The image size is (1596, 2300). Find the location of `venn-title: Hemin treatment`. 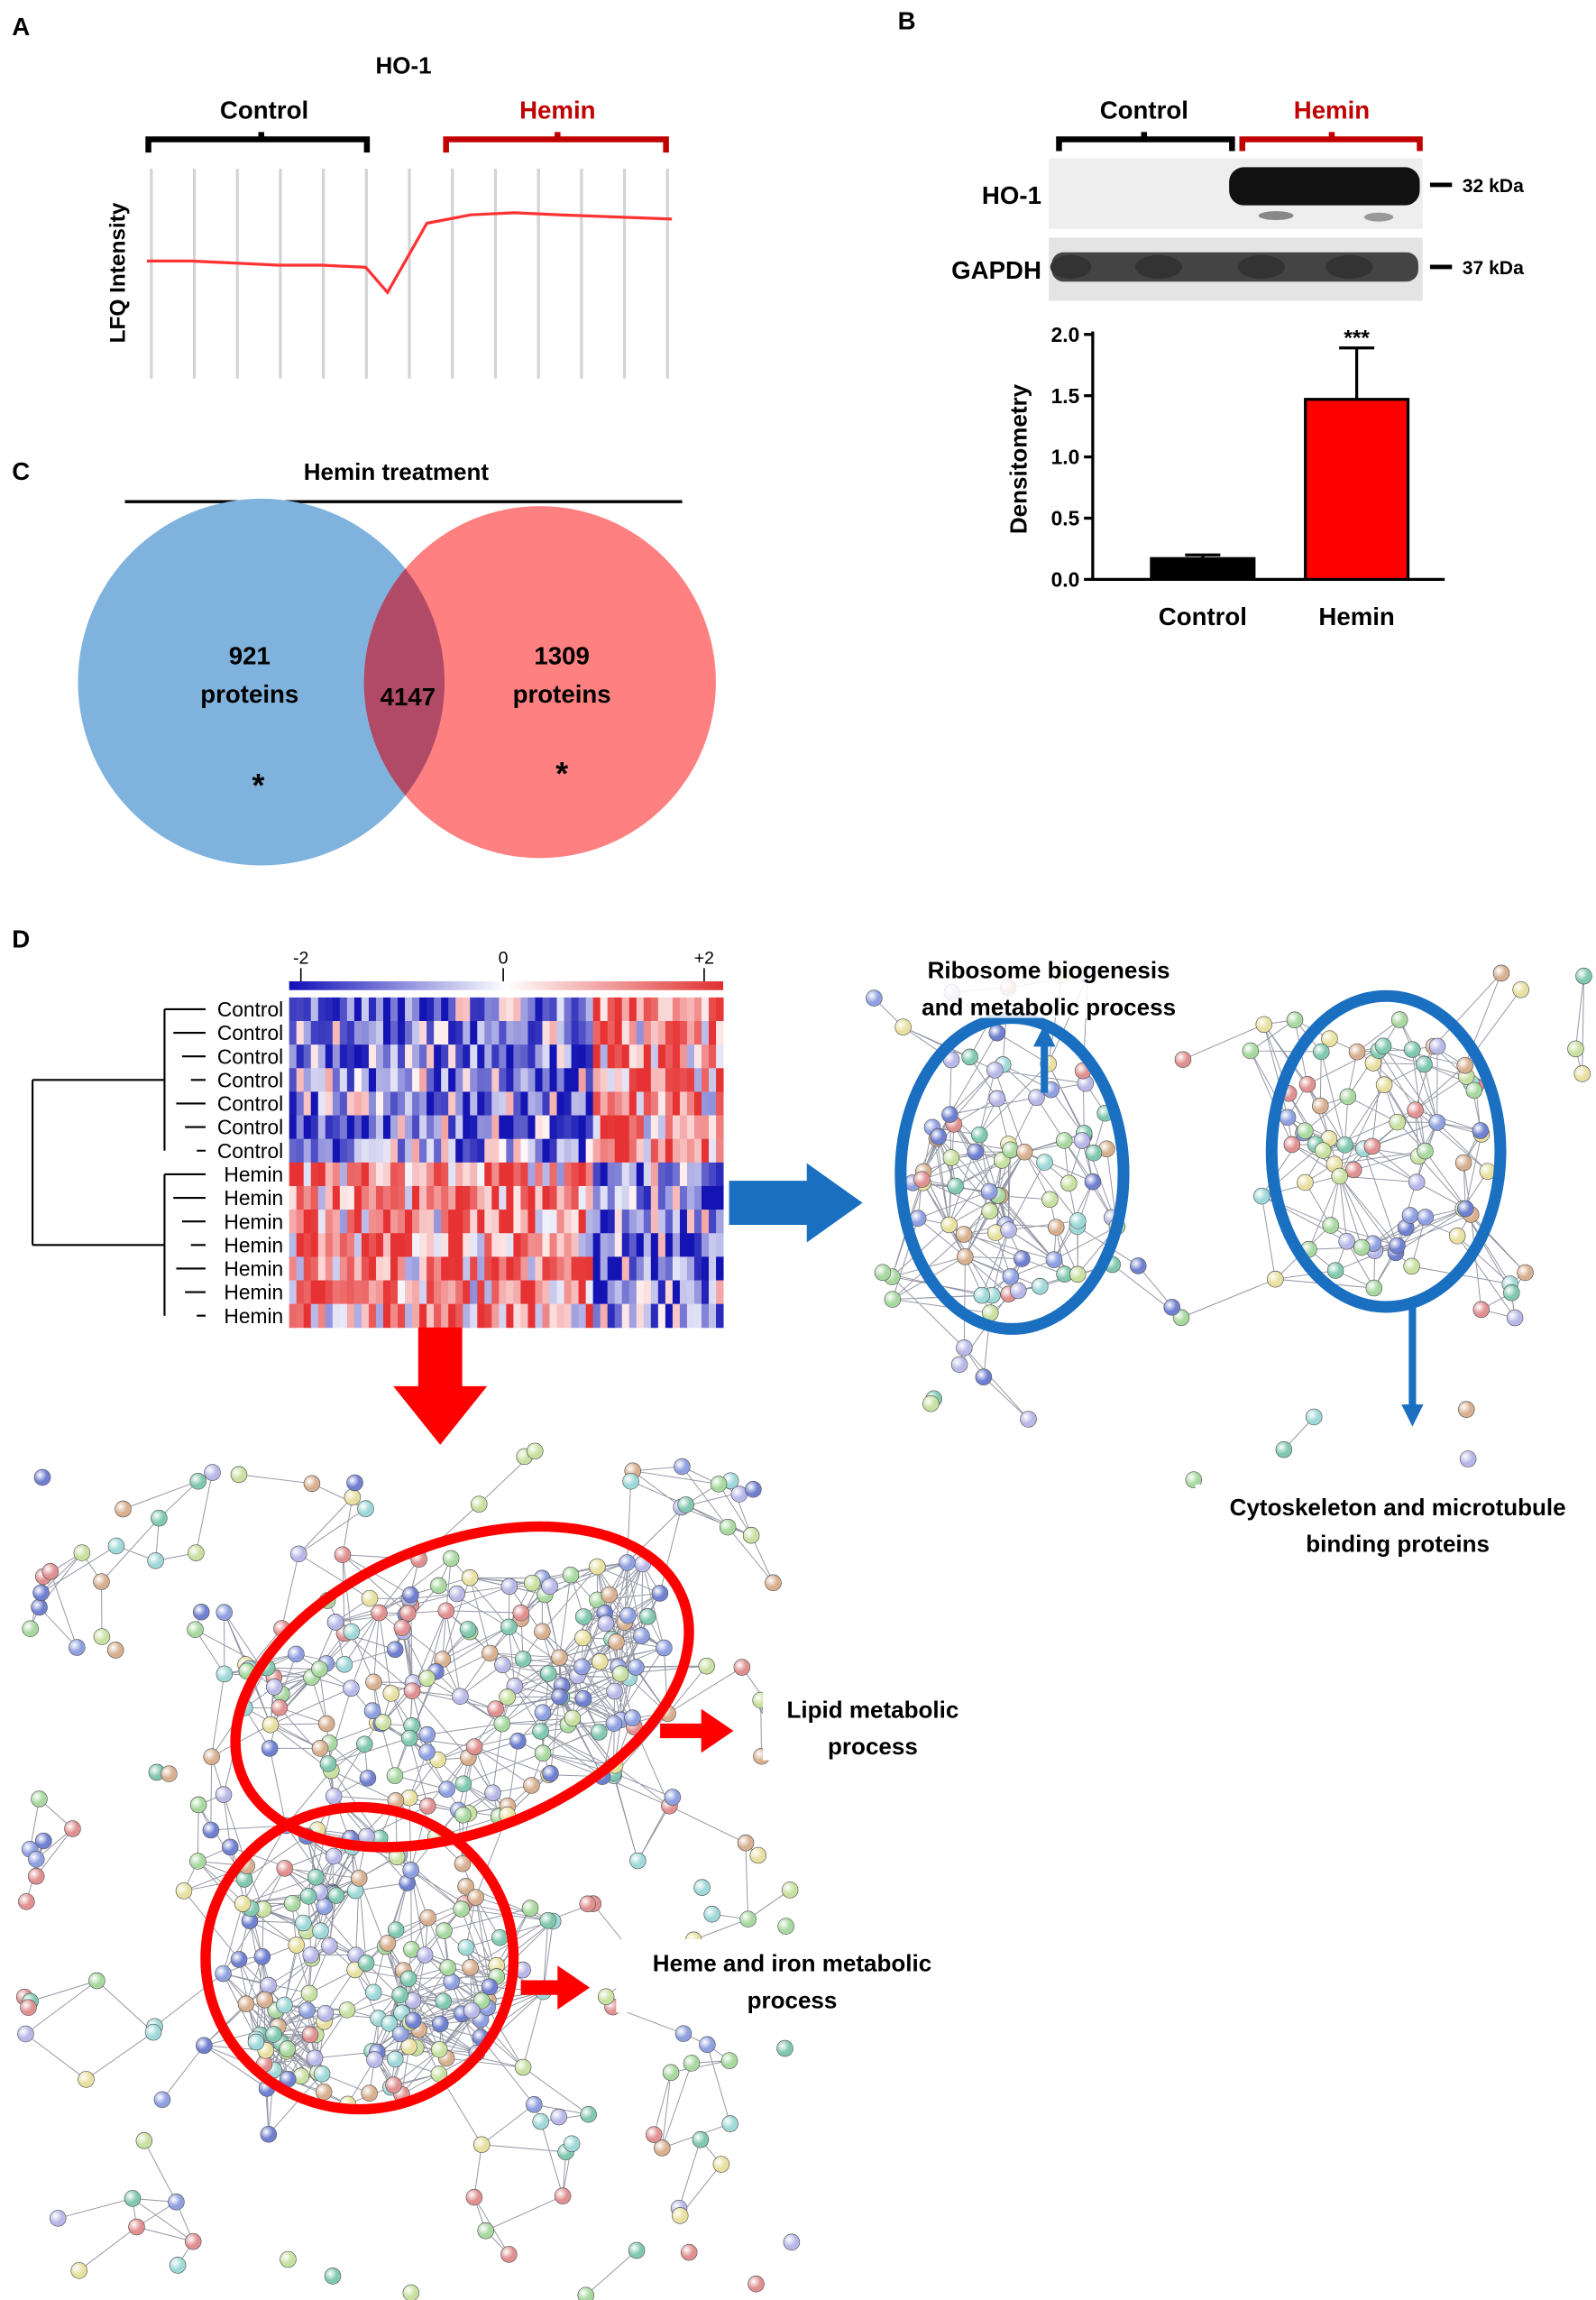

venn-title: Hemin treatment is located at coordinates (397, 471).